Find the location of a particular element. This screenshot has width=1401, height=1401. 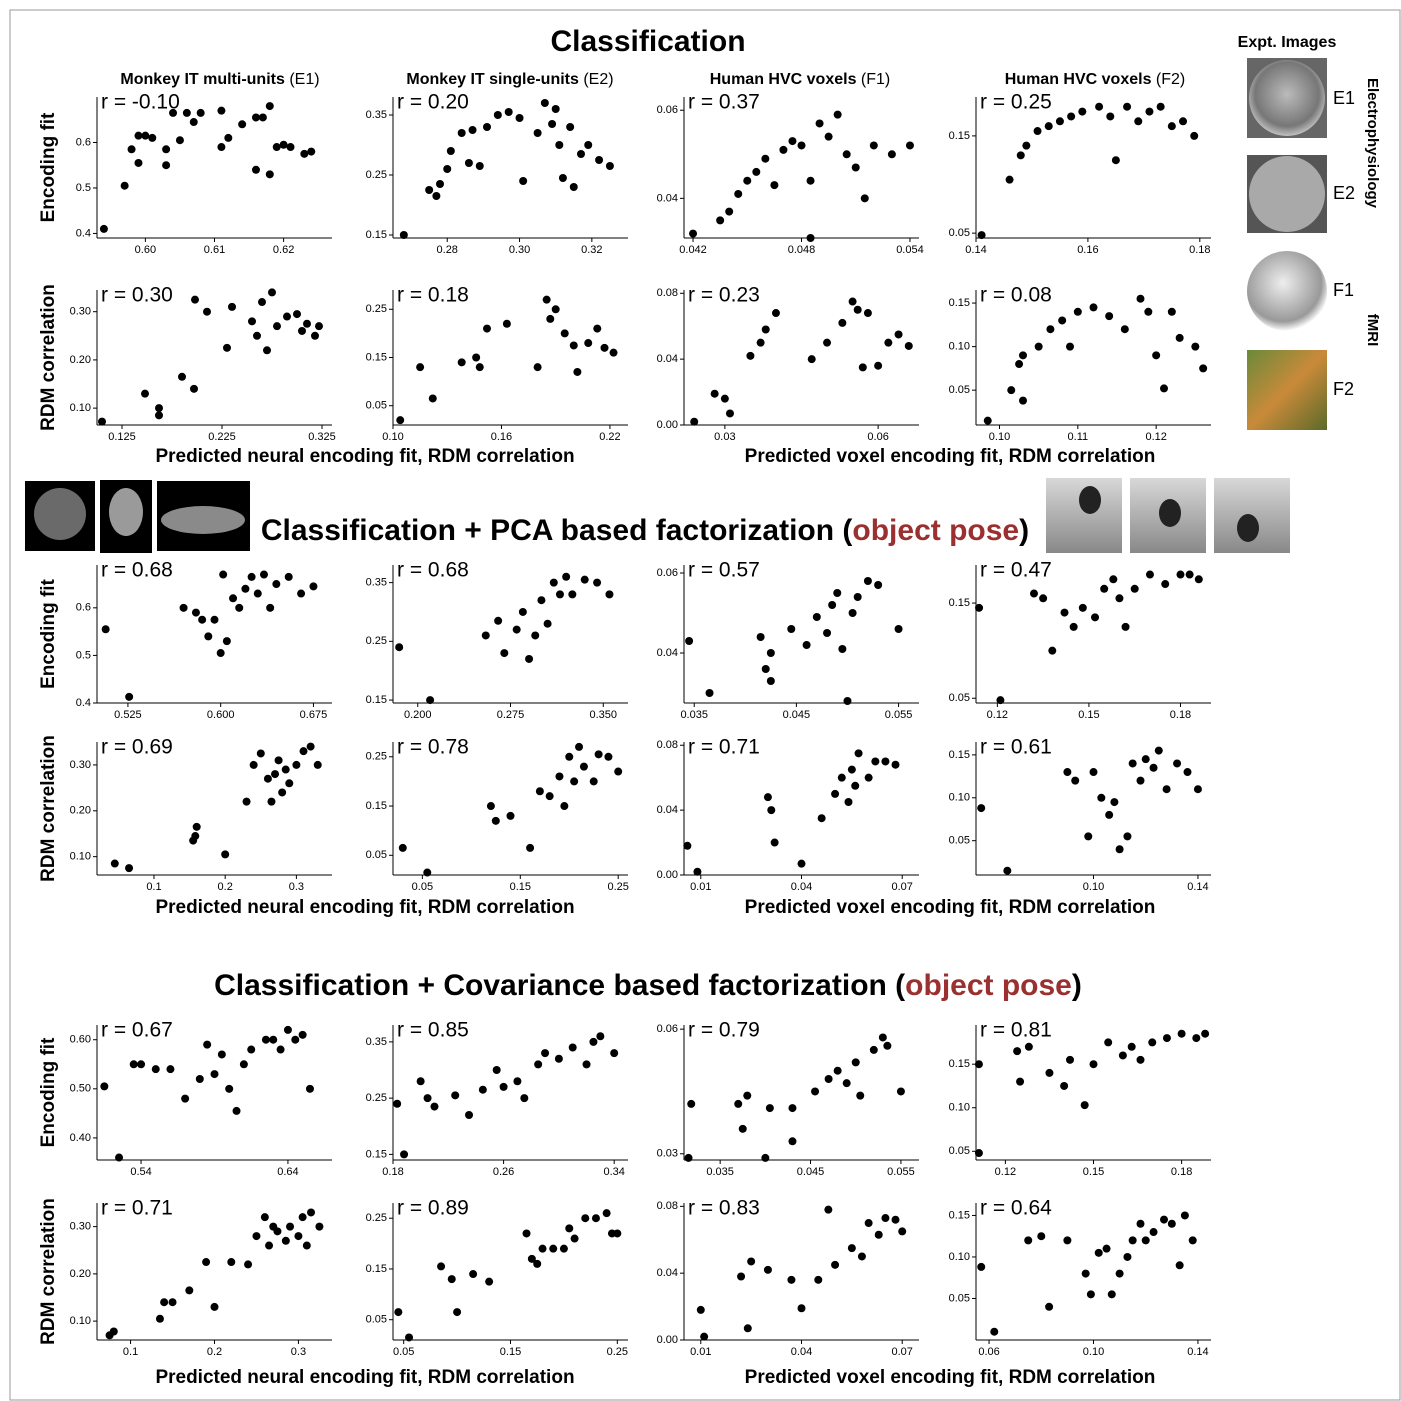

y-tick-label: 0.50 is located at coordinates (80, 1089).